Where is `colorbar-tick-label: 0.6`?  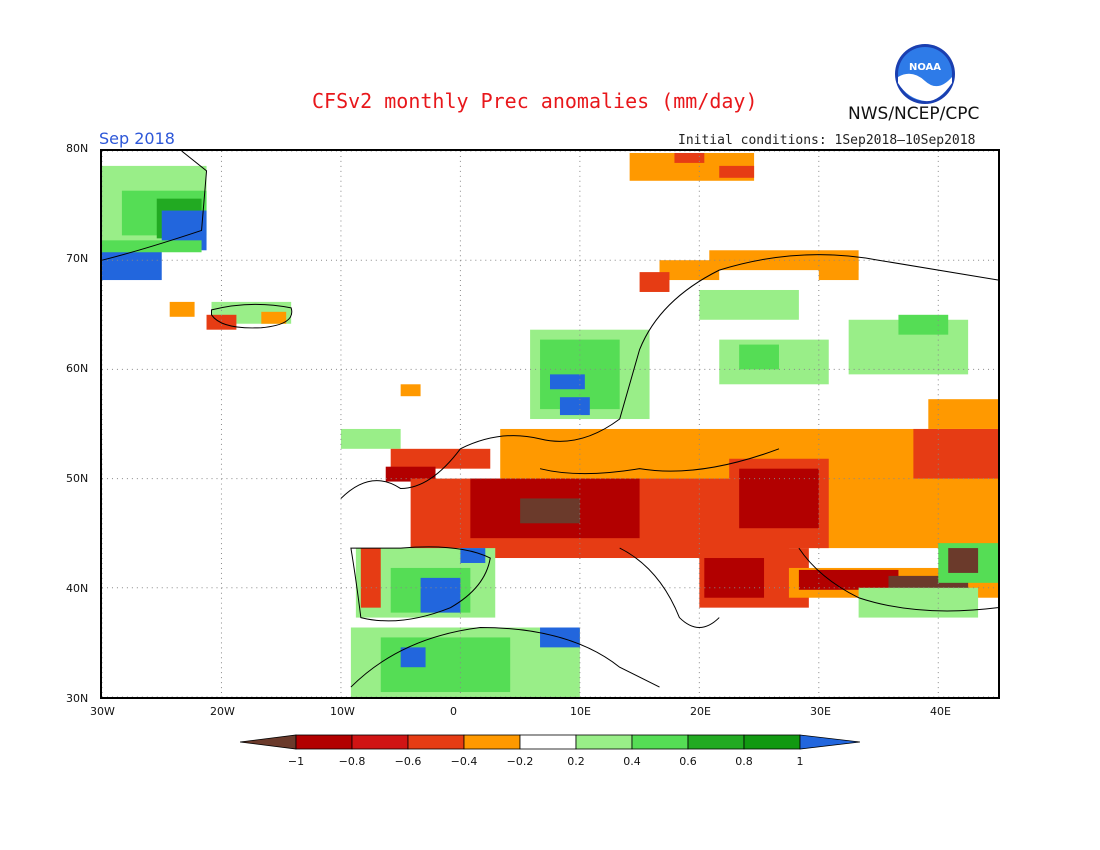 colorbar-tick-label: 0.6 is located at coordinates (688, 761).